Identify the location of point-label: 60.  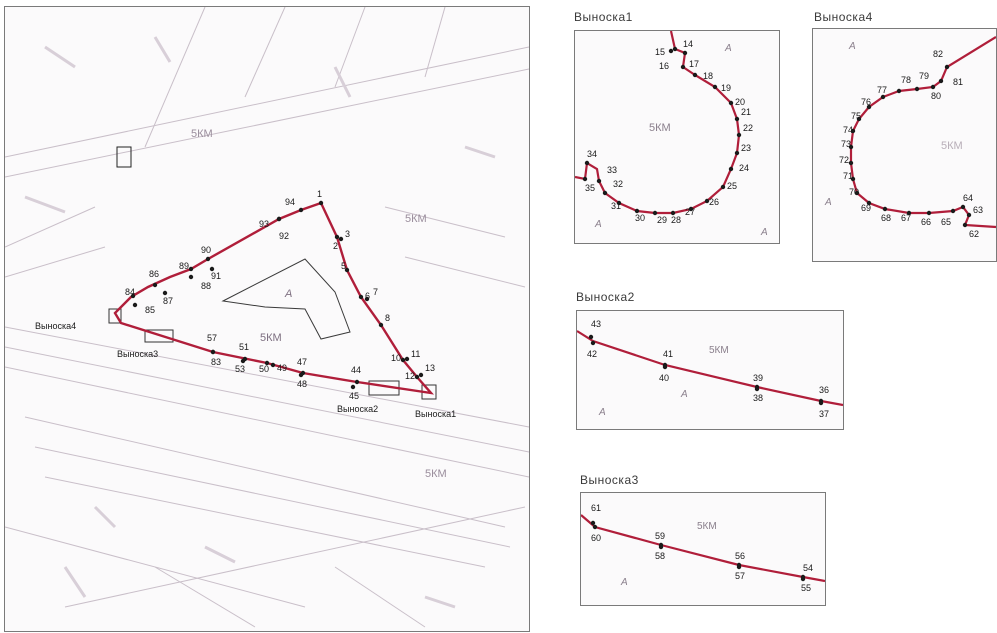
(596, 538).